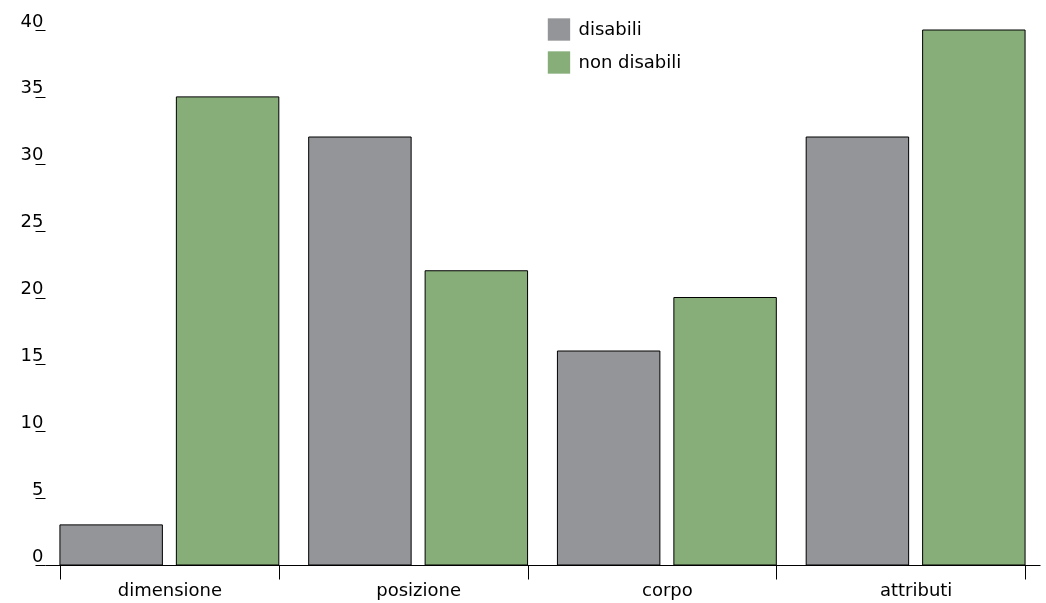 The image size is (1046, 603). I want to click on y-tick-label: 30, so click(32, 154).